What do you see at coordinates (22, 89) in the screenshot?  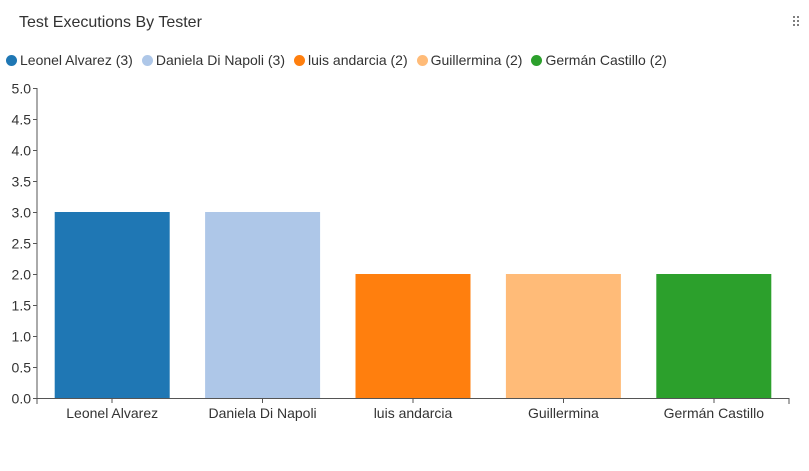 I see `y-tick-label: 5.0` at bounding box center [22, 89].